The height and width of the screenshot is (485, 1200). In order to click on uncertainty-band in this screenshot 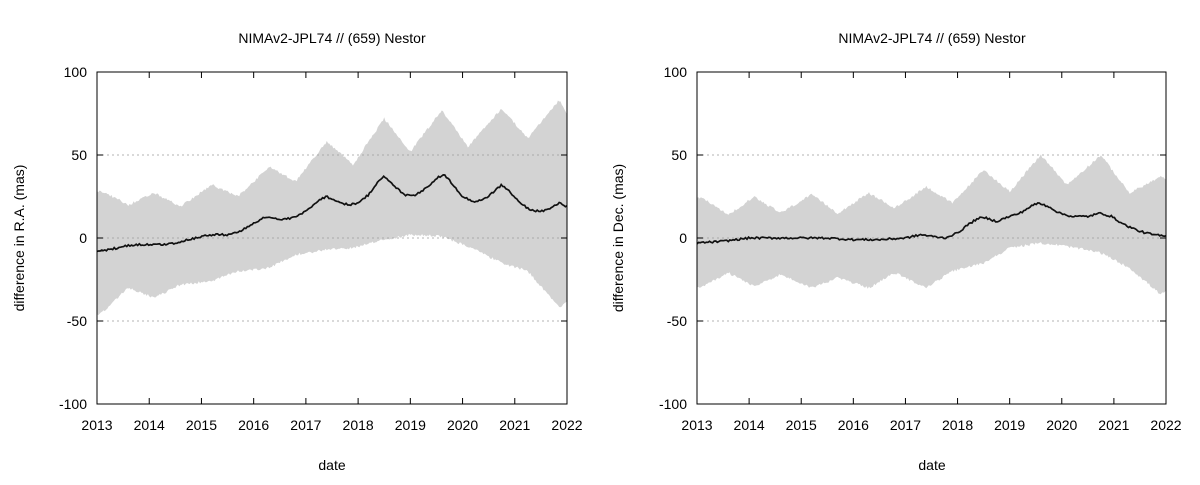, I will do `click(931, 224)`.